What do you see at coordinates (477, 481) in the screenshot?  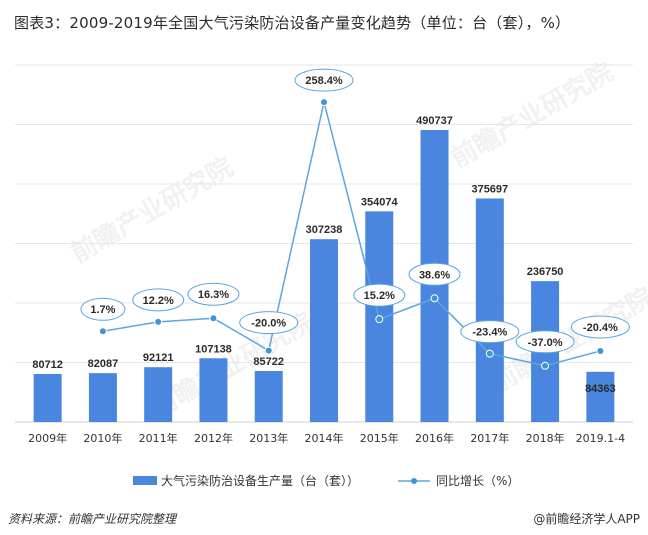 I see `legend-line-label: 同比增长（%）` at bounding box center [477, 481].